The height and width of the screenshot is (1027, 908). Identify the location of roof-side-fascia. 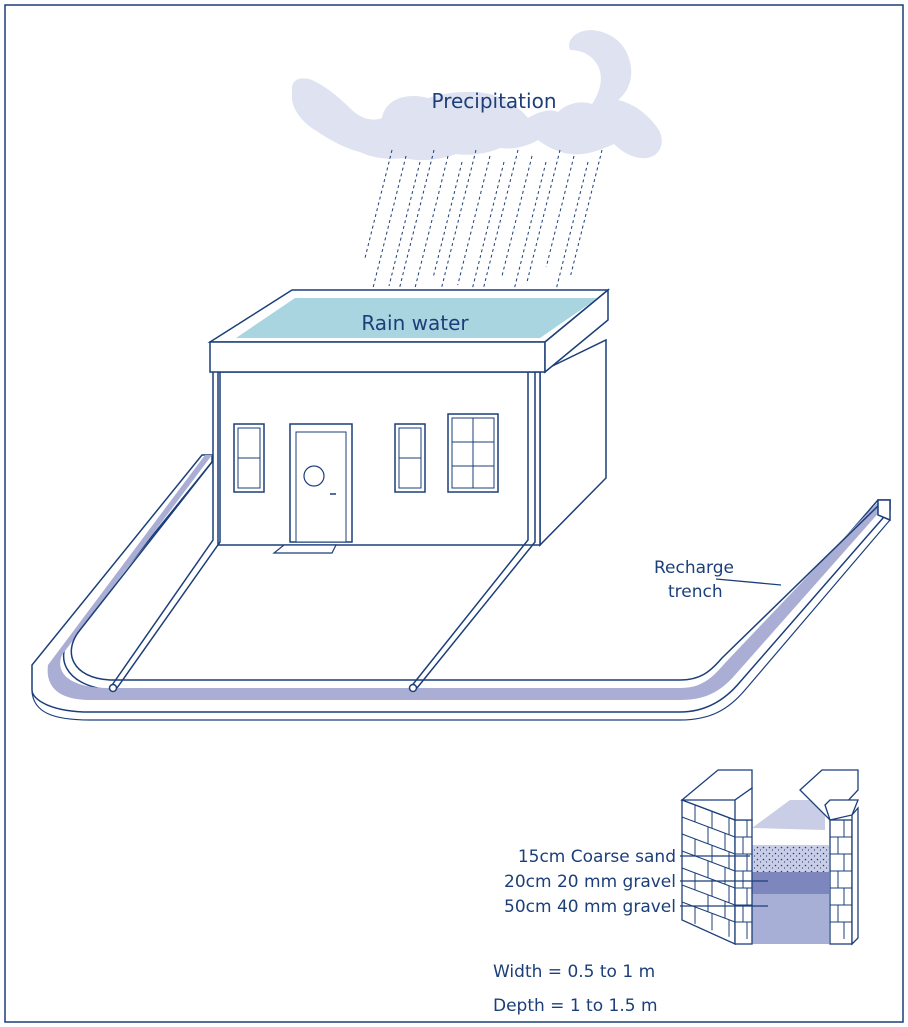
(576, 331).